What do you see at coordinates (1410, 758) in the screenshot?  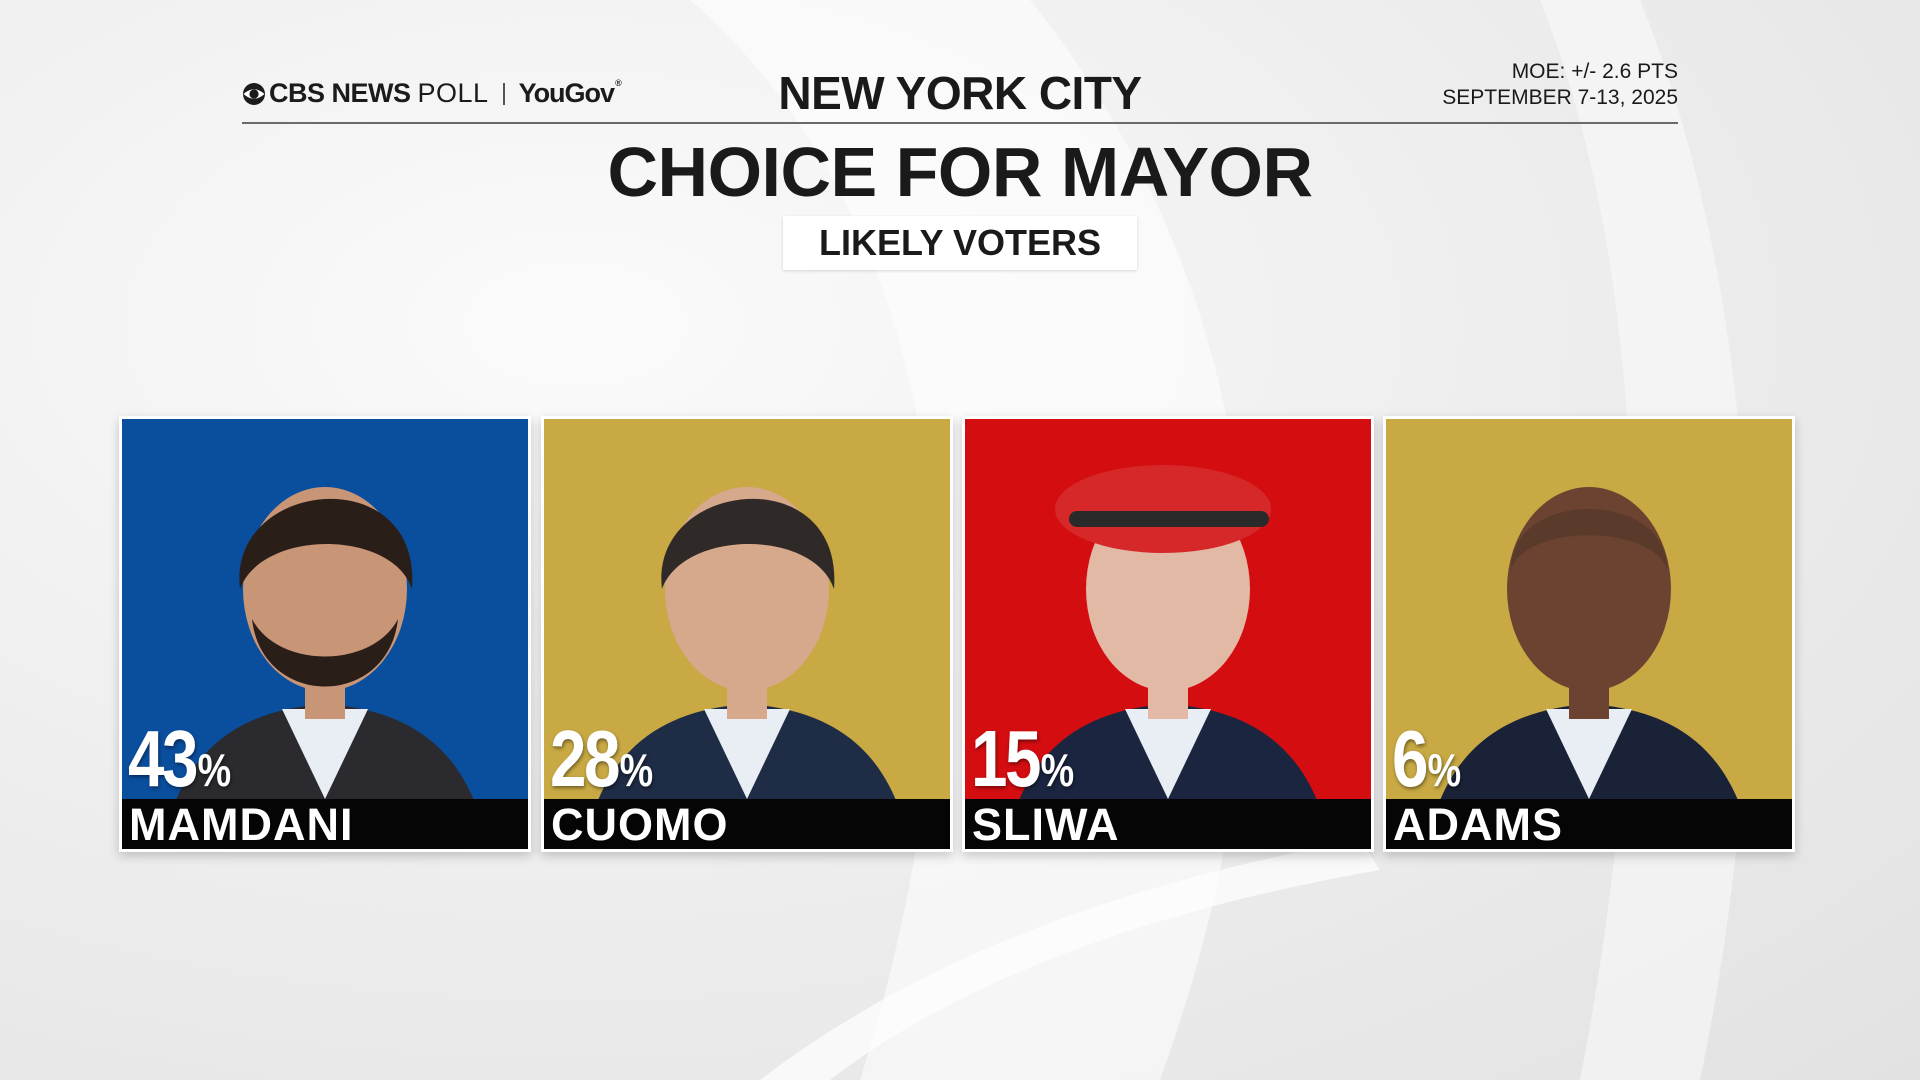 I see `percentage-value: 6` at bounding box center [1410, 758].